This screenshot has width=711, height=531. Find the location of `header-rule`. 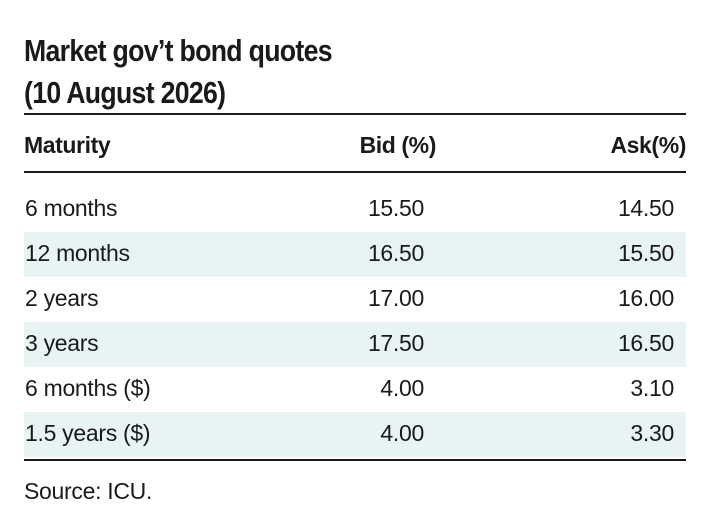

header-rule is located at coordinates (355, 172).